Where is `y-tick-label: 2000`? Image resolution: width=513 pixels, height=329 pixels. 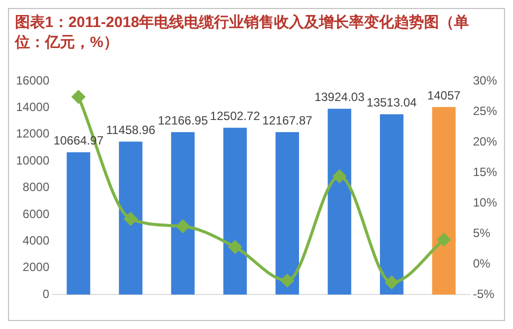 y-tick-label: 2000 is located at coordinates (36, 267).